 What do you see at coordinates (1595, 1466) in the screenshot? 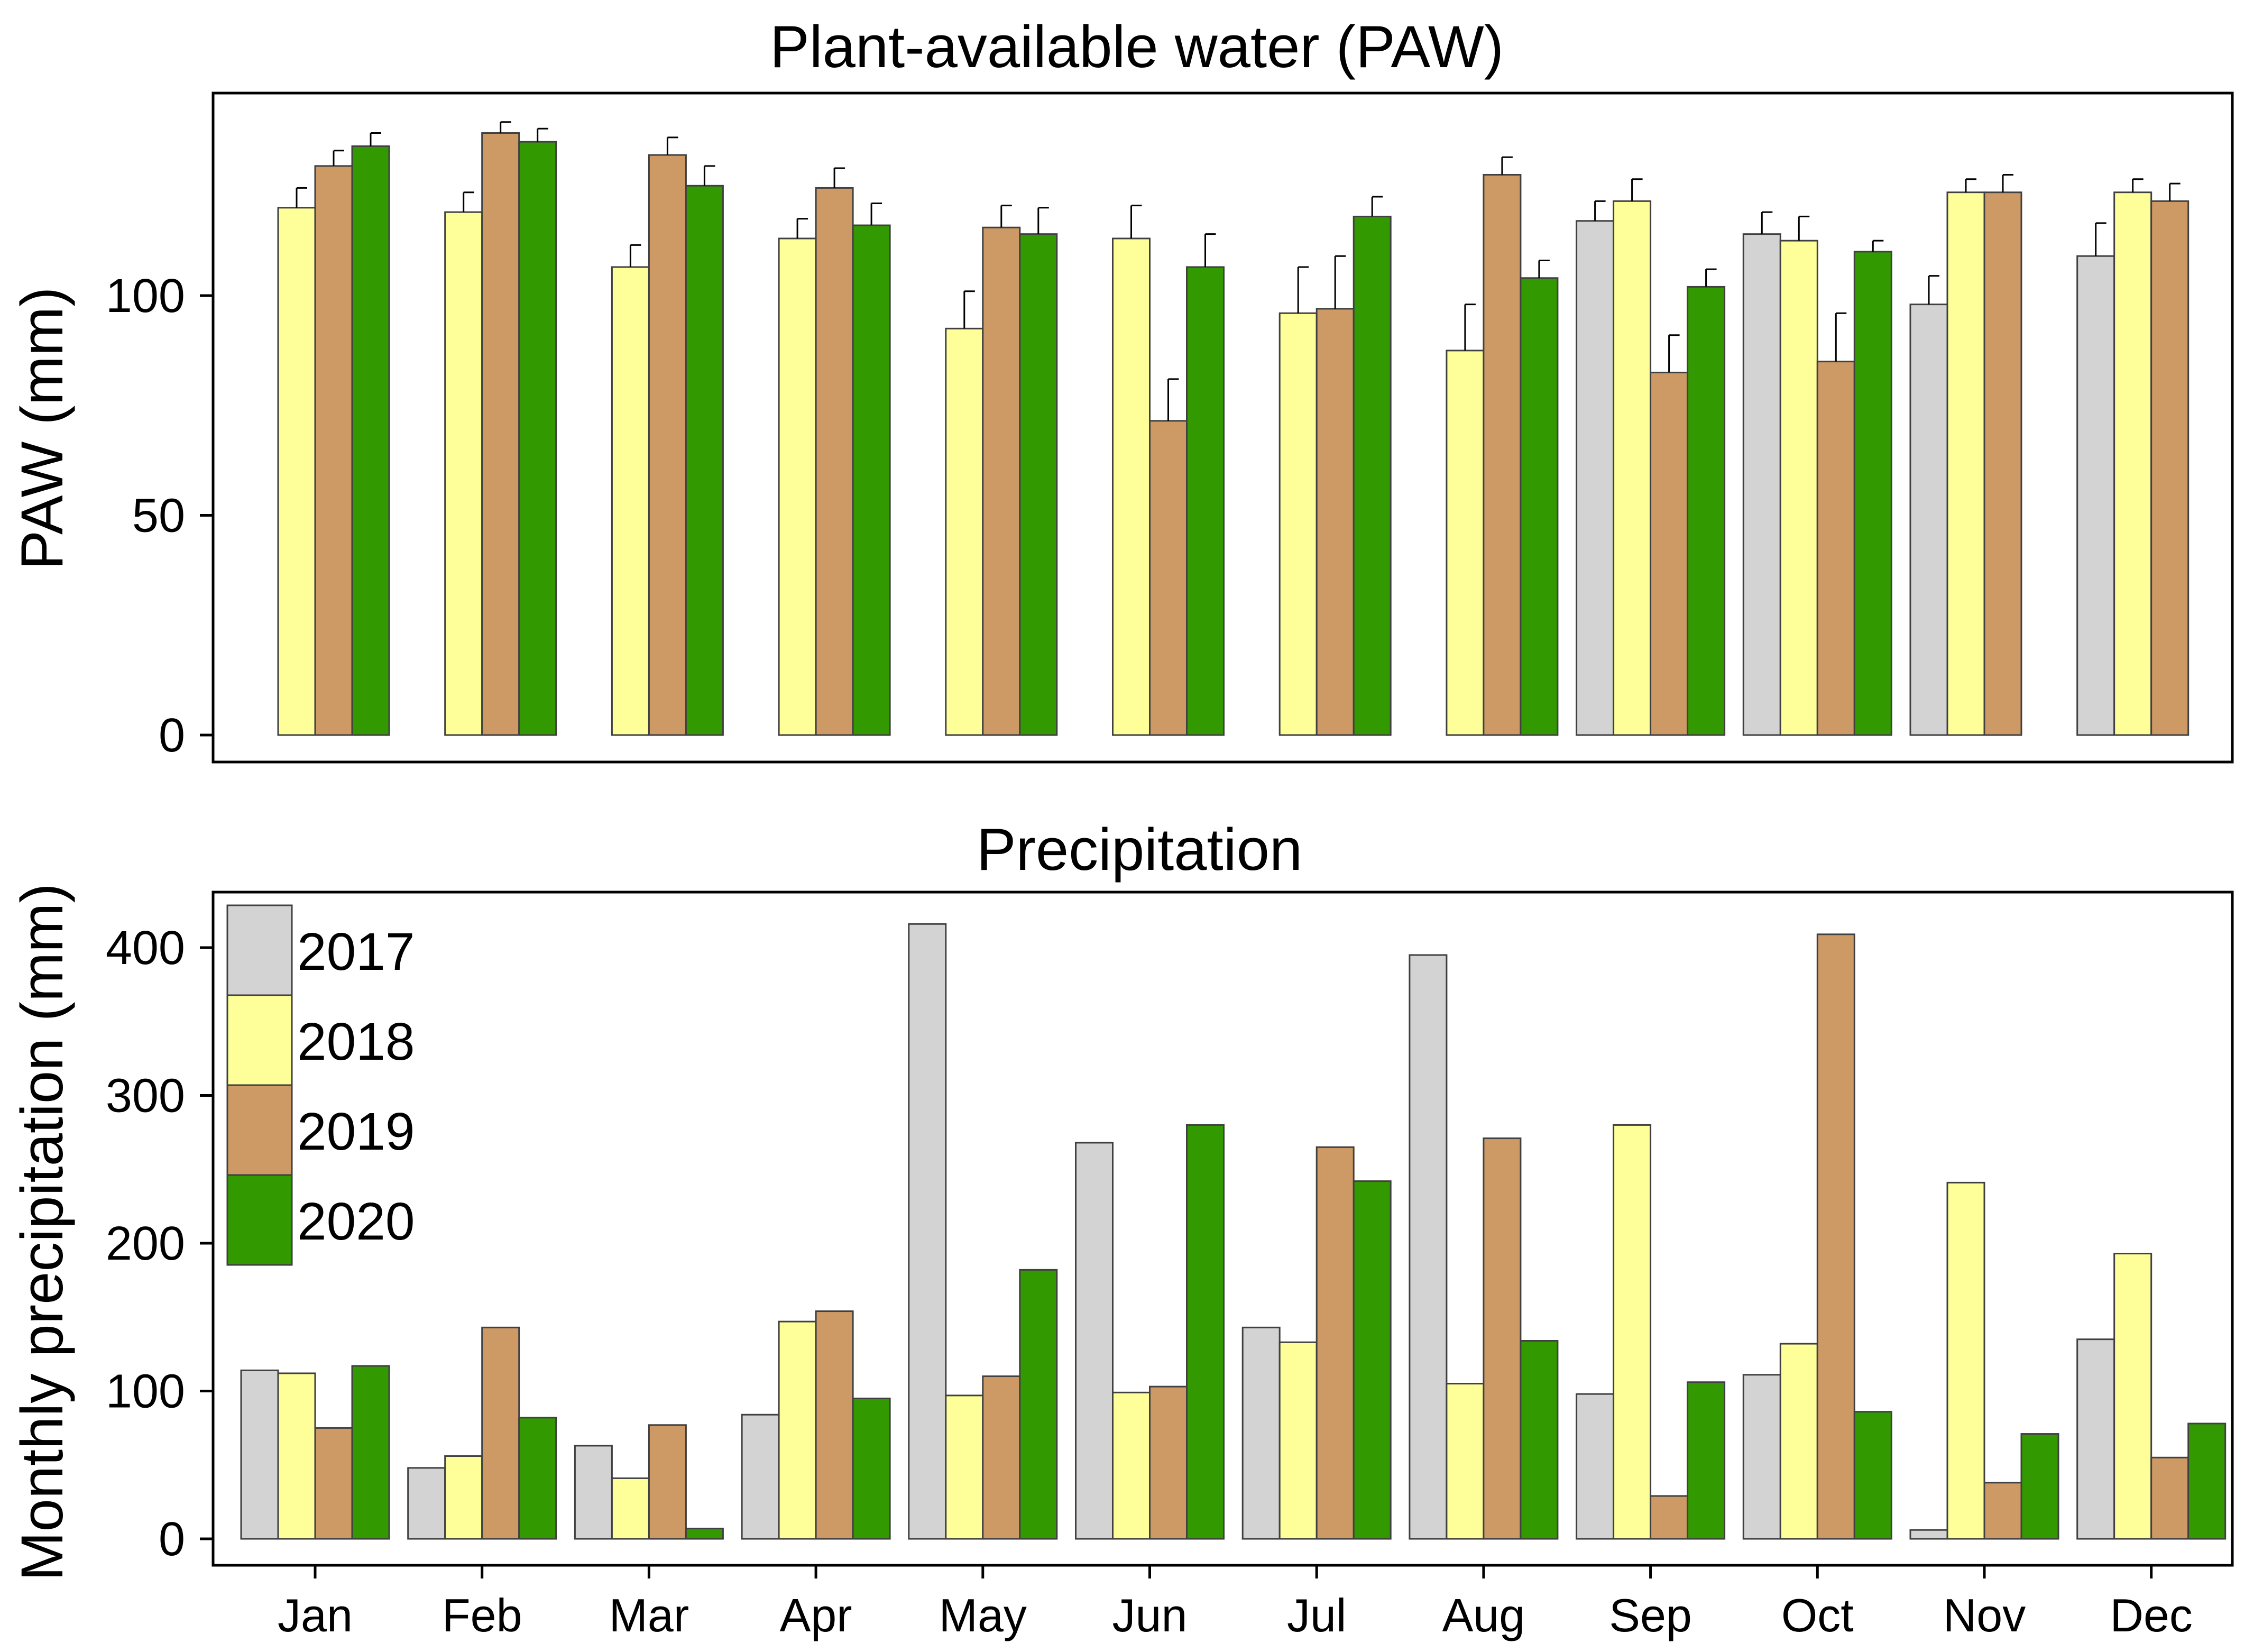
I see `precipitation-bar-2017-Sep` at bounding box center [1595, 1466].